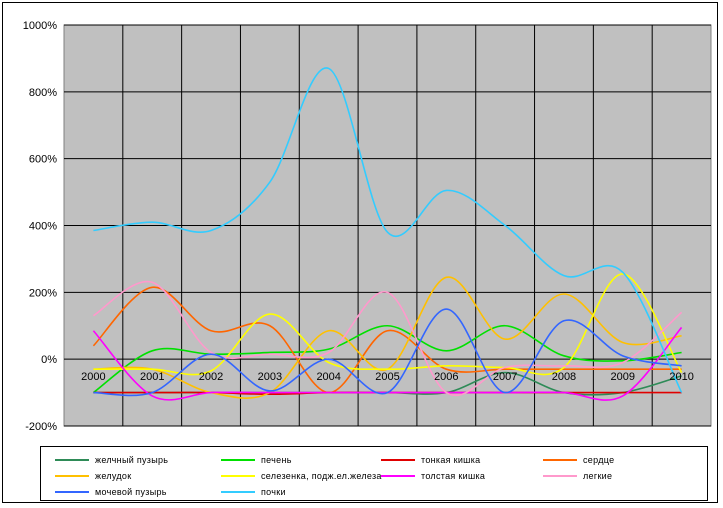 This screenshot has width=723, height=508. Describe the element at coordinates (446, 377) in the screenshot. I see `x-tick-label: 2006` at that location.